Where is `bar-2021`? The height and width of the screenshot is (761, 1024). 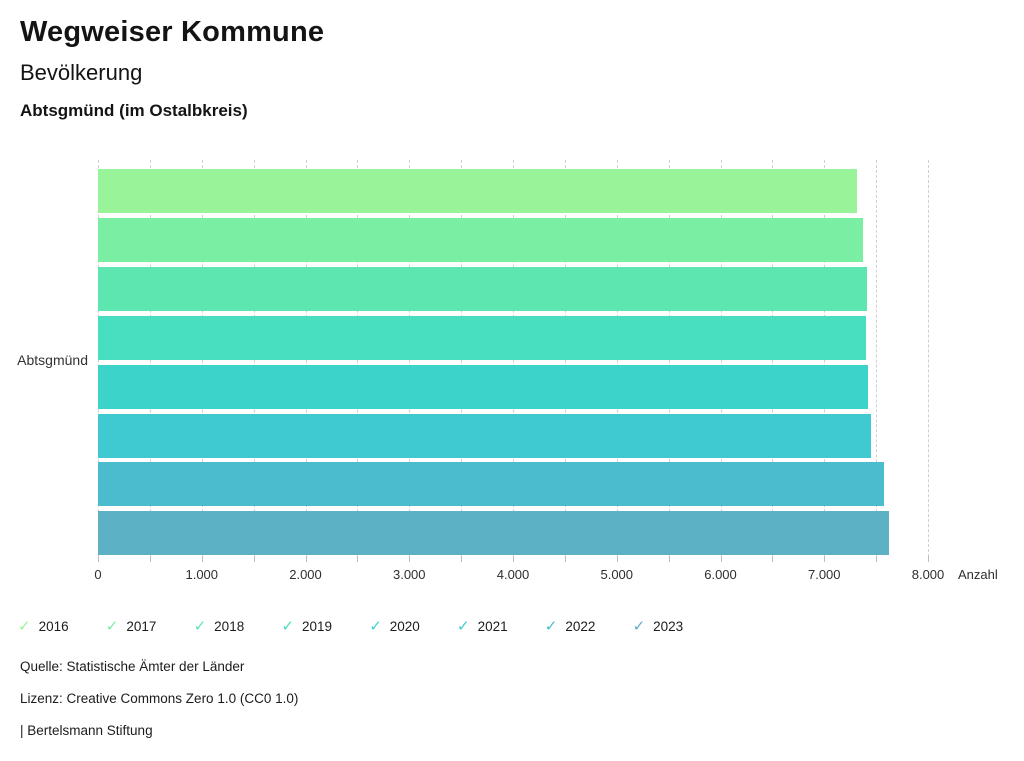
bar-2021 is located at coordinates (485, 435).